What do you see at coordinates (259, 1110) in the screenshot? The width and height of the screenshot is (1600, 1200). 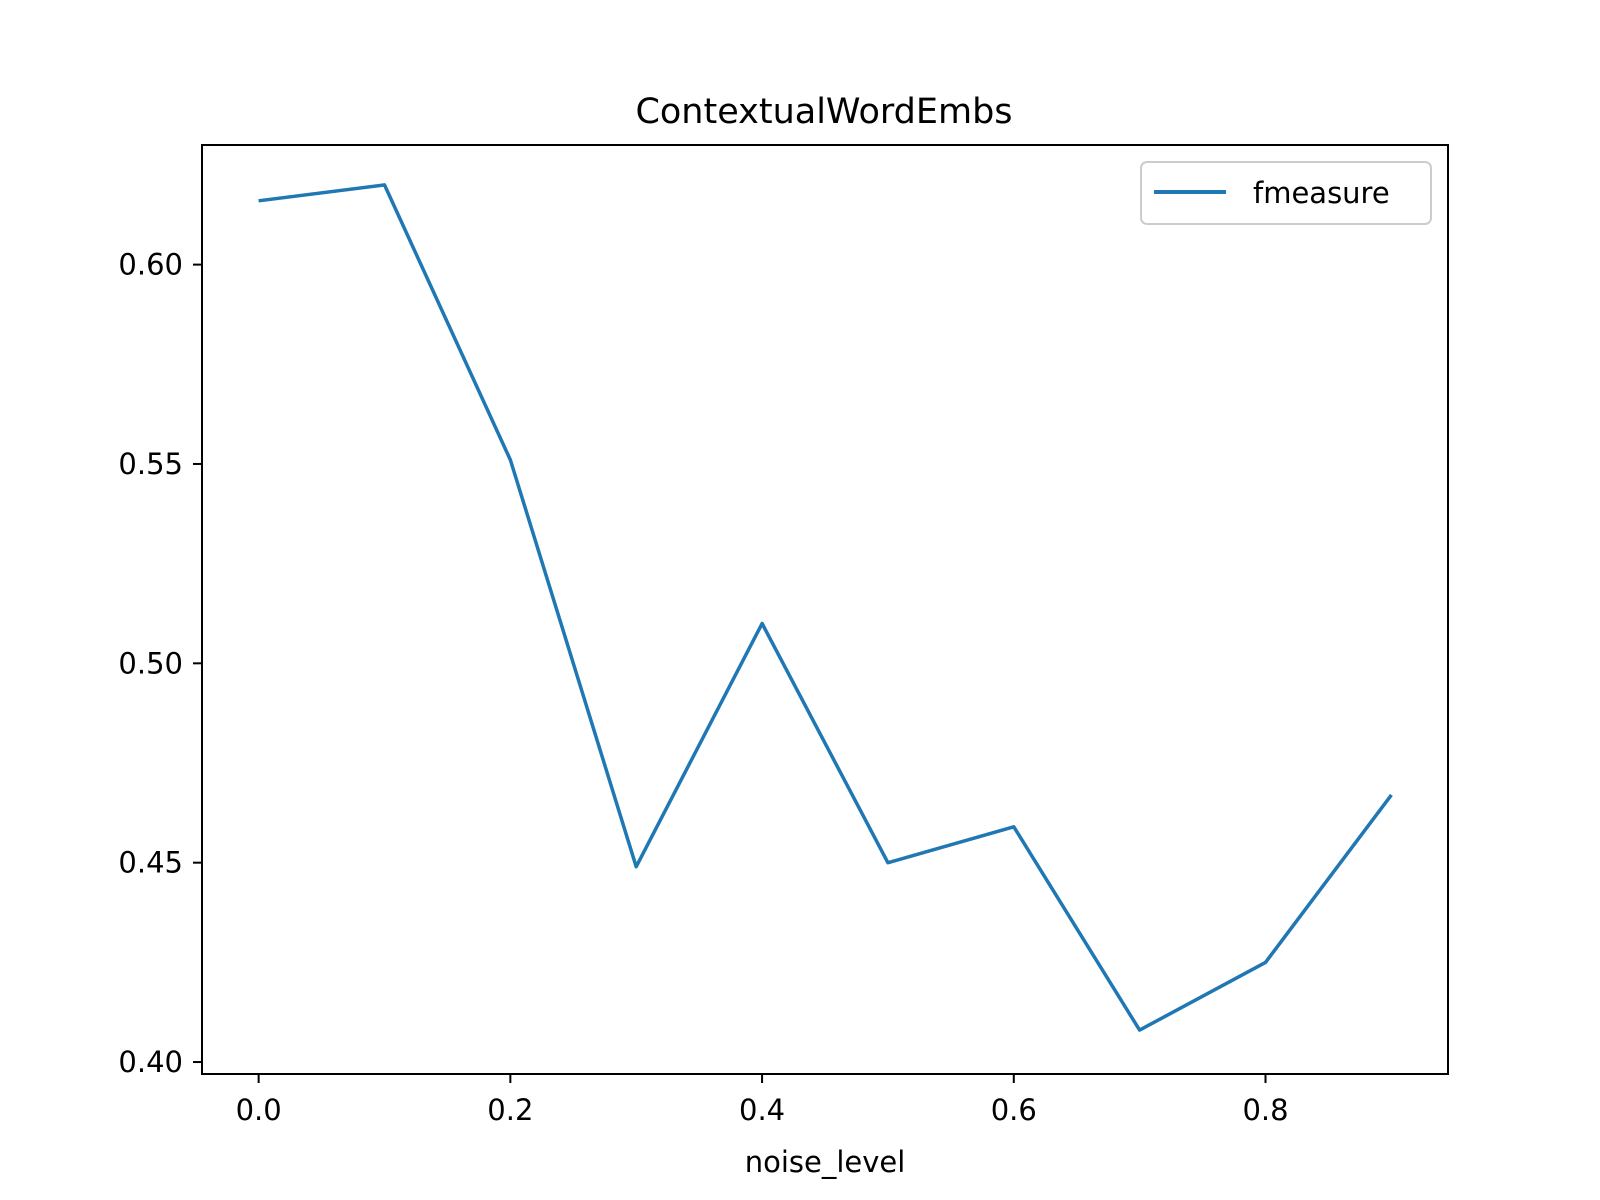 I see `x-tick-label: 0.0` at bounding box center [259, 1110].